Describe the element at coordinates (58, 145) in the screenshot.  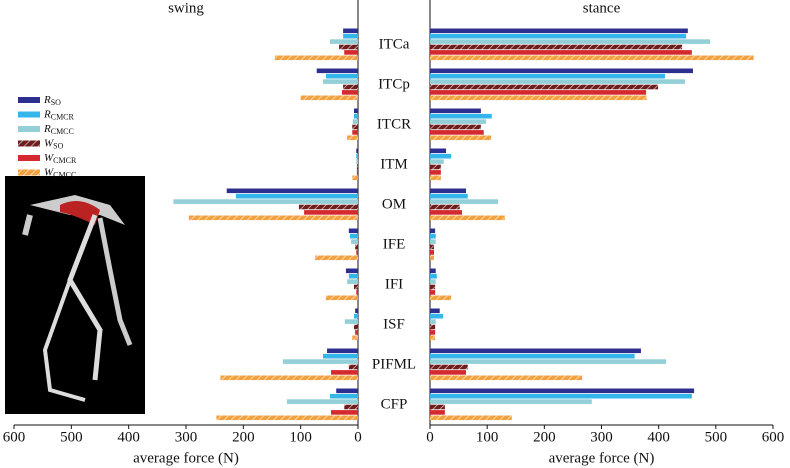
I see `legend-subscript: SO` at that location.